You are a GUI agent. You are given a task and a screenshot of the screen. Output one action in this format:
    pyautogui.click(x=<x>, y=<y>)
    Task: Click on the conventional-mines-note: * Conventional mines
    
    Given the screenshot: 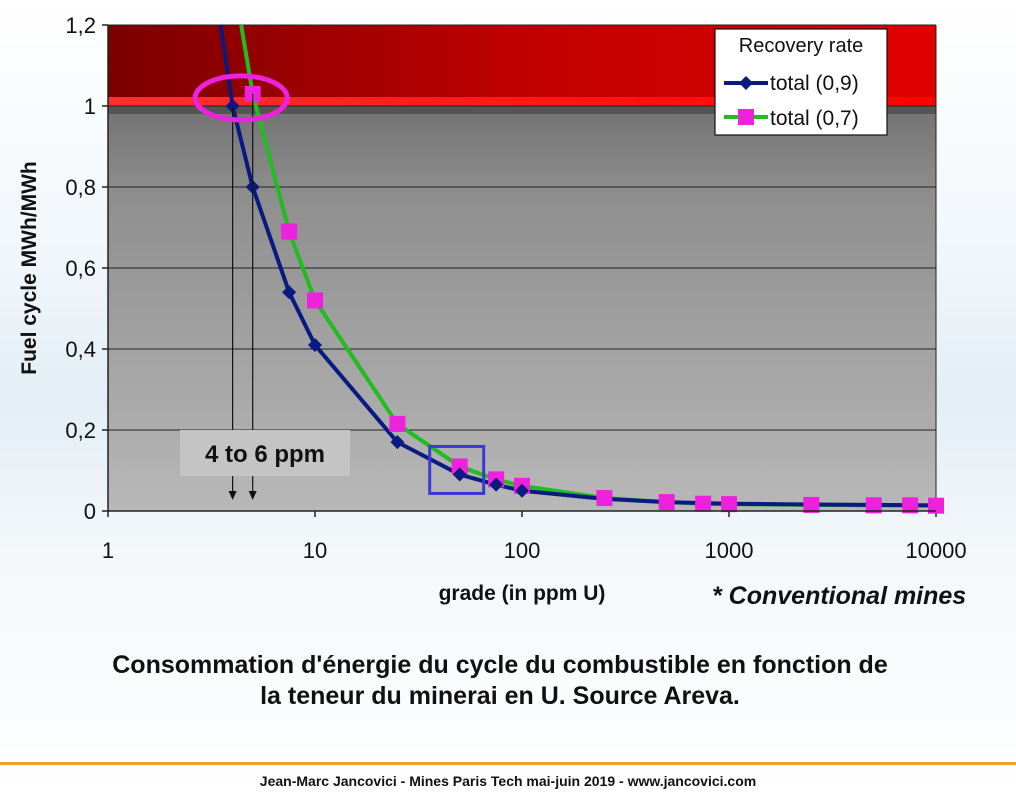 What is the action you would take?
    pyautogui.click(x=839, y=596)
    